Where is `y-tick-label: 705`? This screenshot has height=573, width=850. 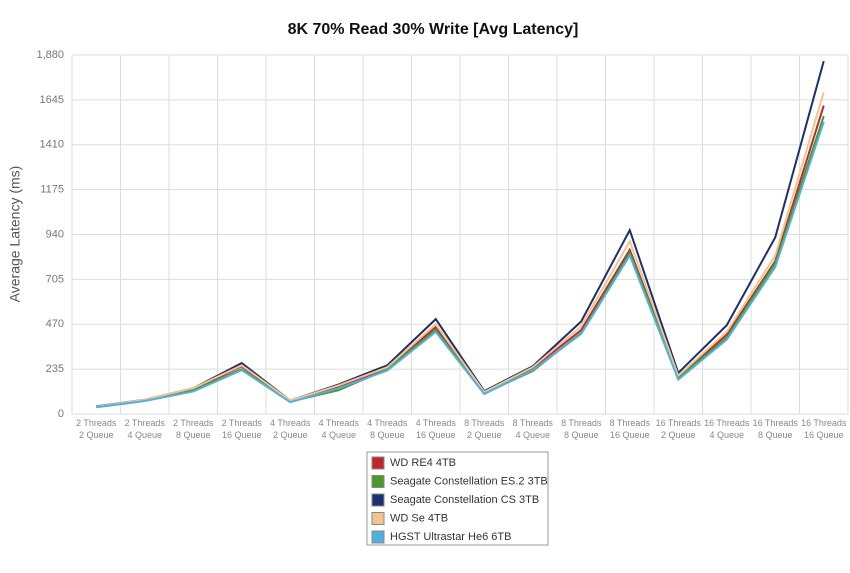
y-tick-label: 705 is located at coordinates (55, 279).